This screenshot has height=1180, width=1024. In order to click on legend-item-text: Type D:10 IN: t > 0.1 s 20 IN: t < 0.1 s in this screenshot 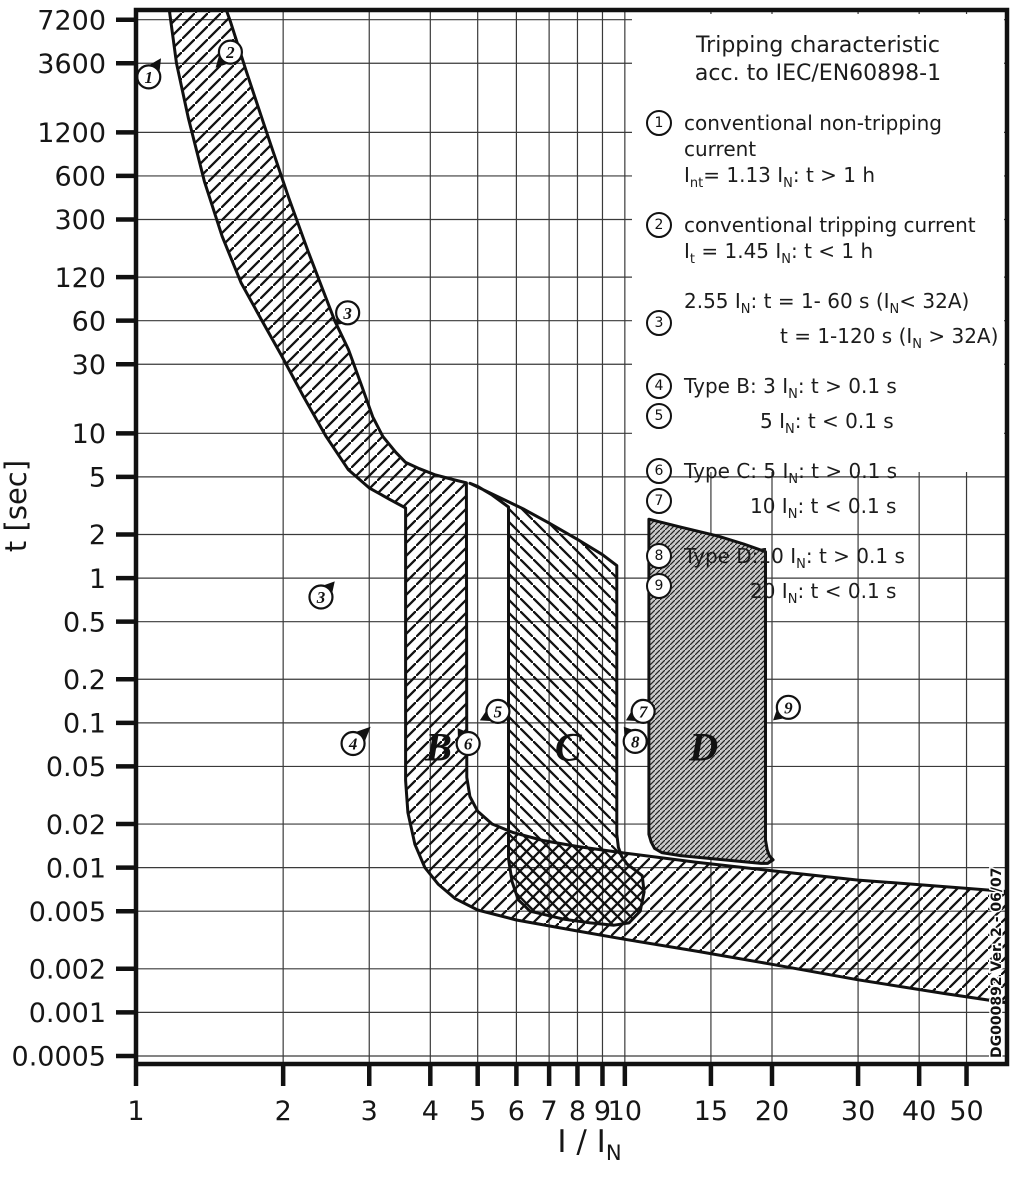, I will do `click(794, 575)`.